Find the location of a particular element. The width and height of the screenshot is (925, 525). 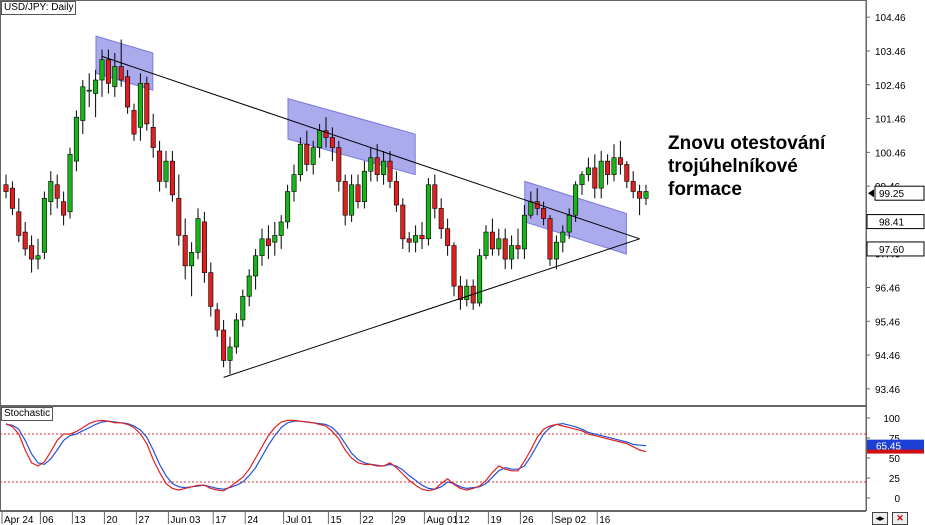

close-chart-button: ✕ is located at coordinates (900, 518).